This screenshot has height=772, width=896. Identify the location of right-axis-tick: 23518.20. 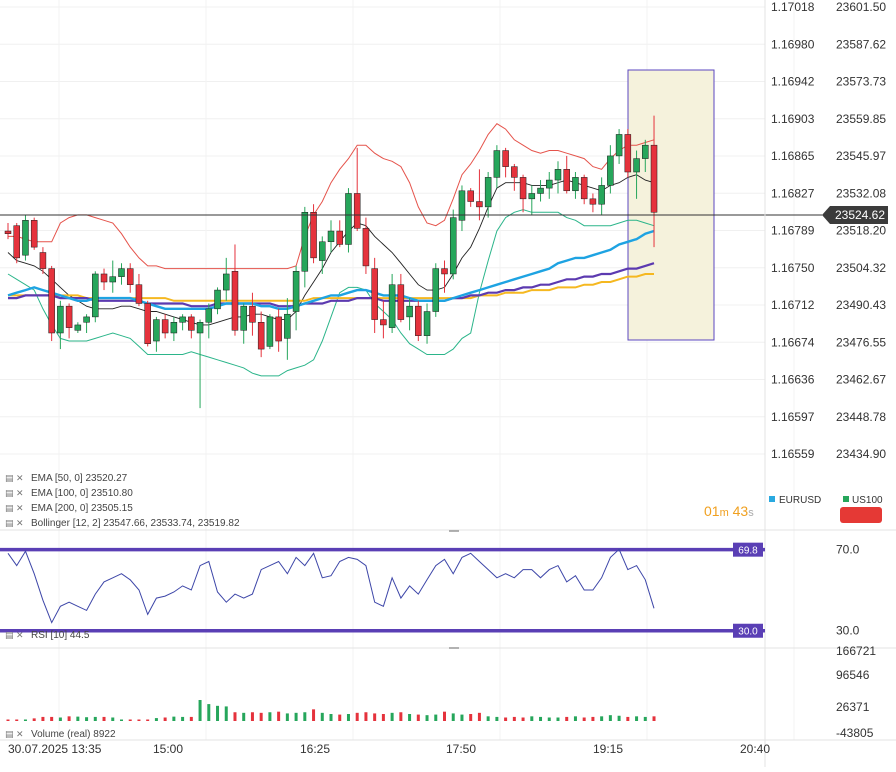
(861, 231).